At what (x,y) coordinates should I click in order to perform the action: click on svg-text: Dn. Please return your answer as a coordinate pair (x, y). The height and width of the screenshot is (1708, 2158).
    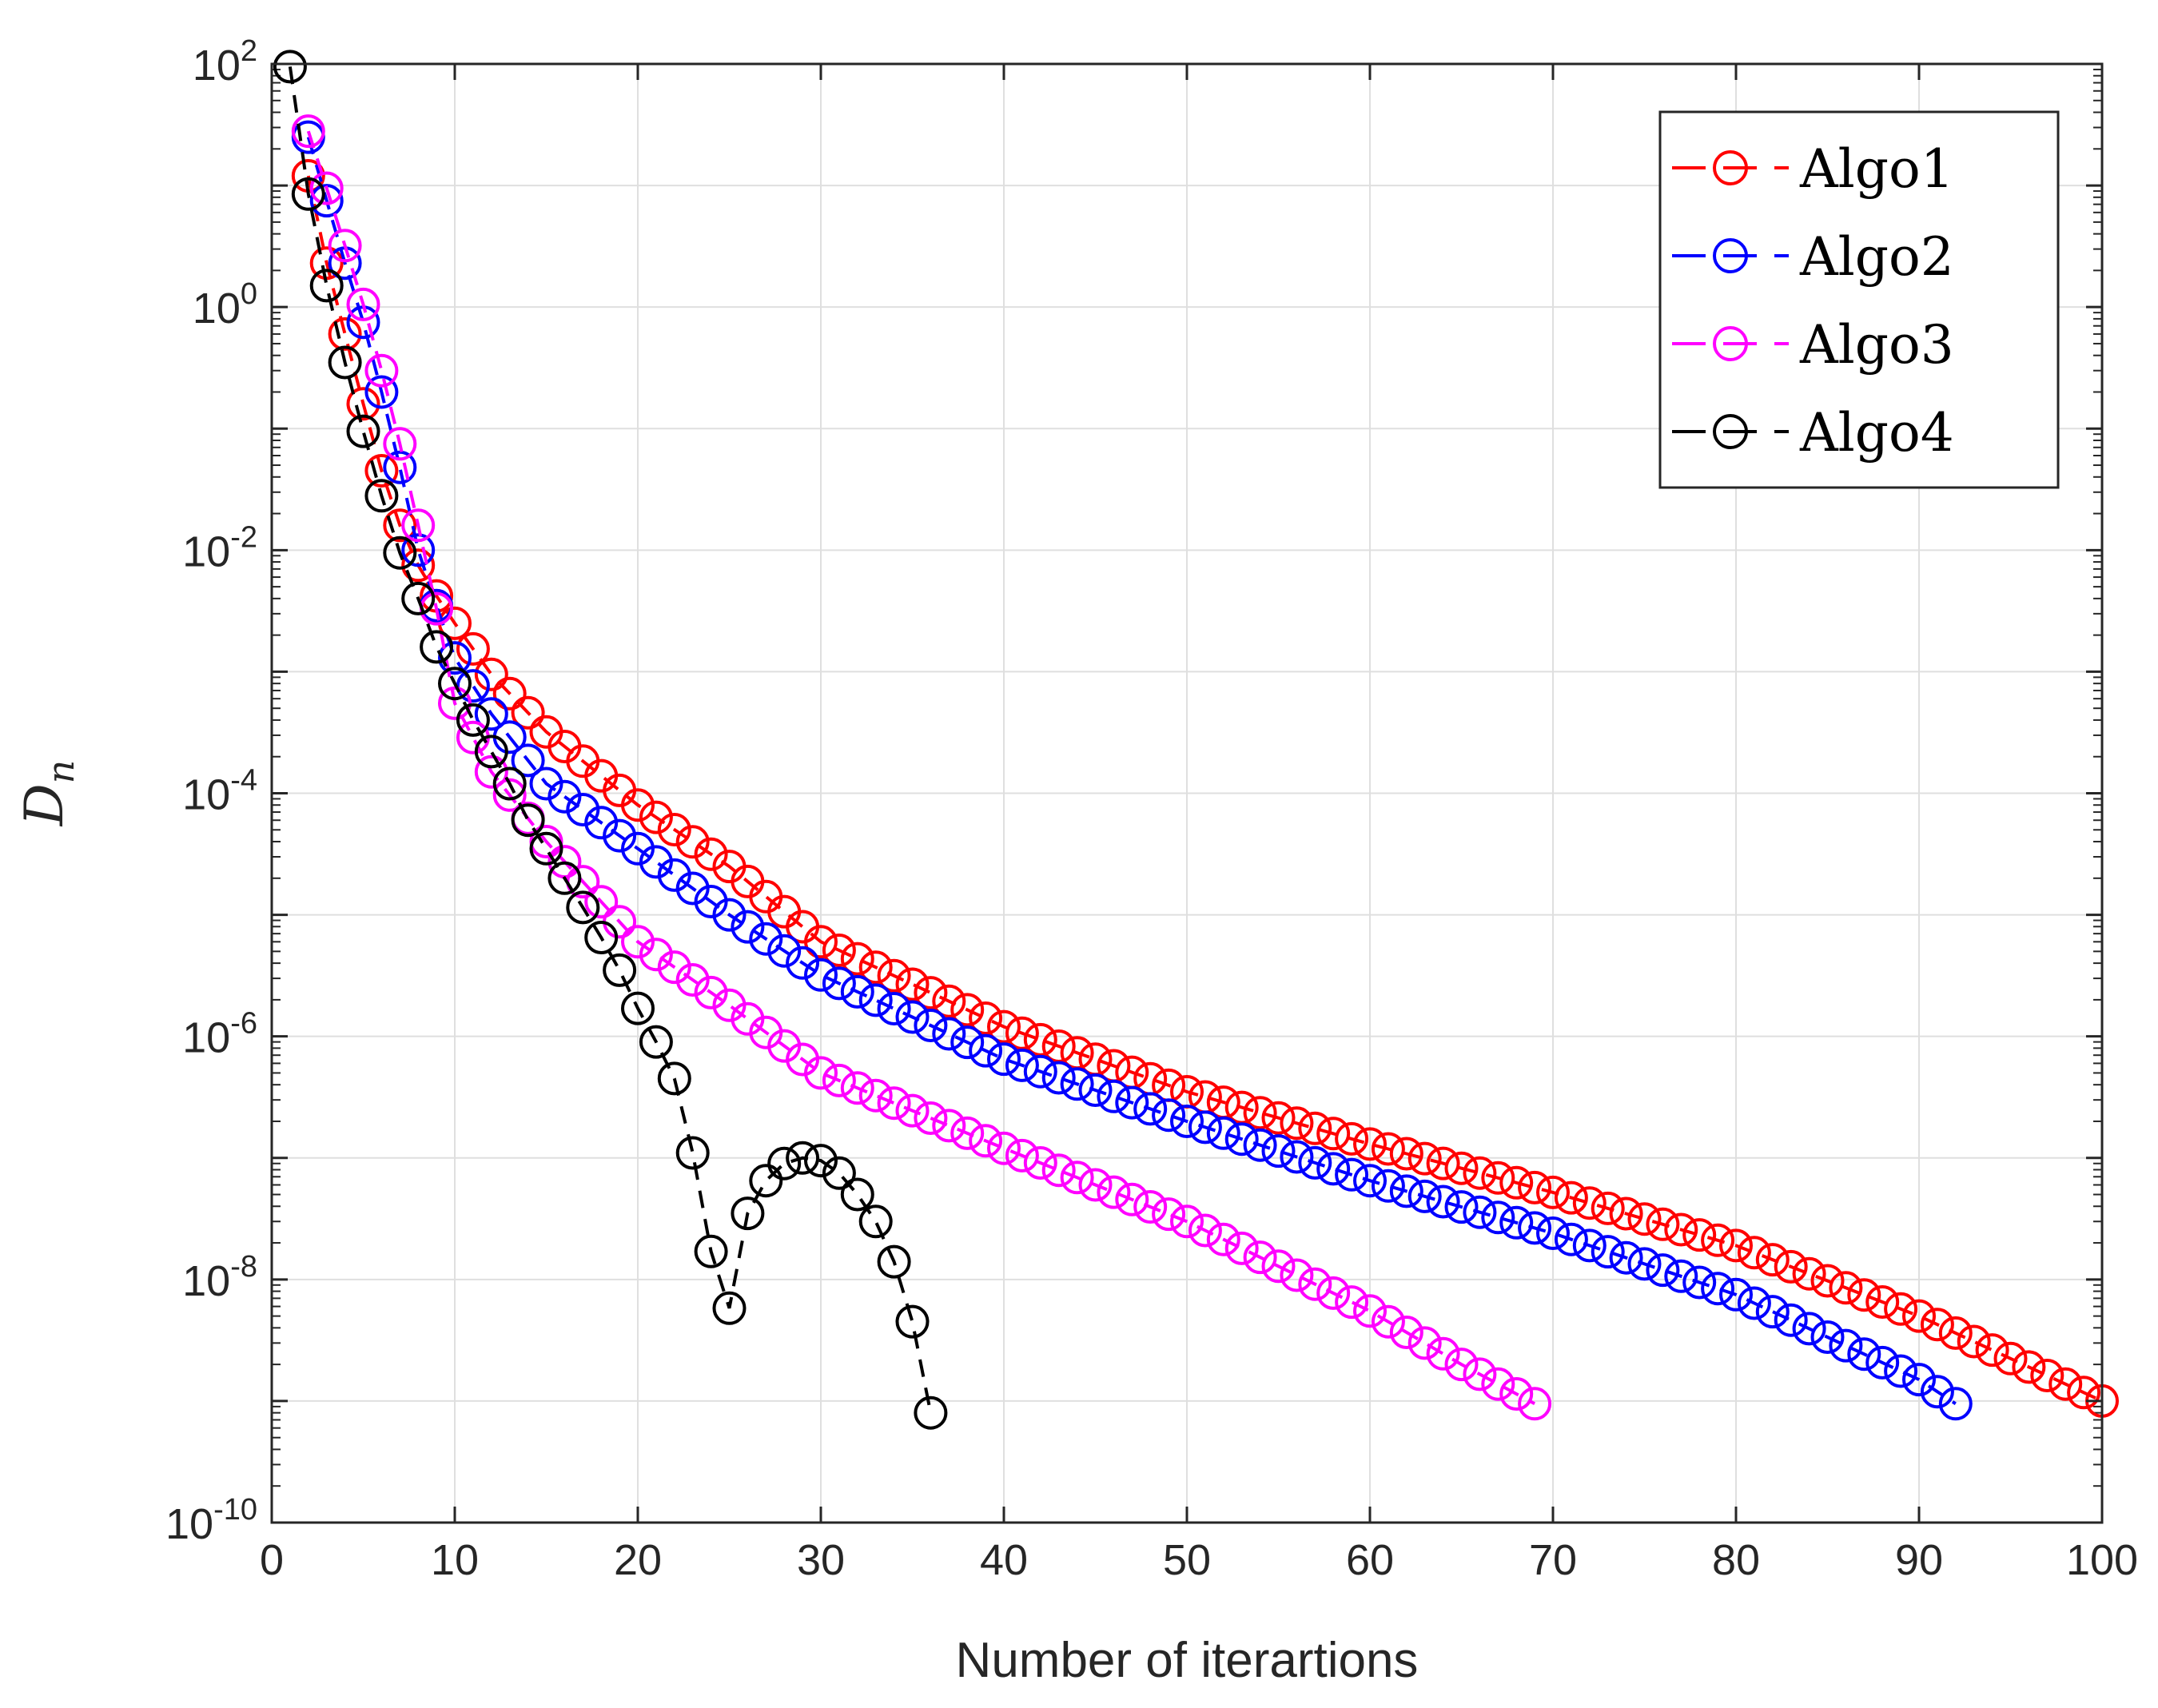
    Looking at the image, I should click on (48, 793).